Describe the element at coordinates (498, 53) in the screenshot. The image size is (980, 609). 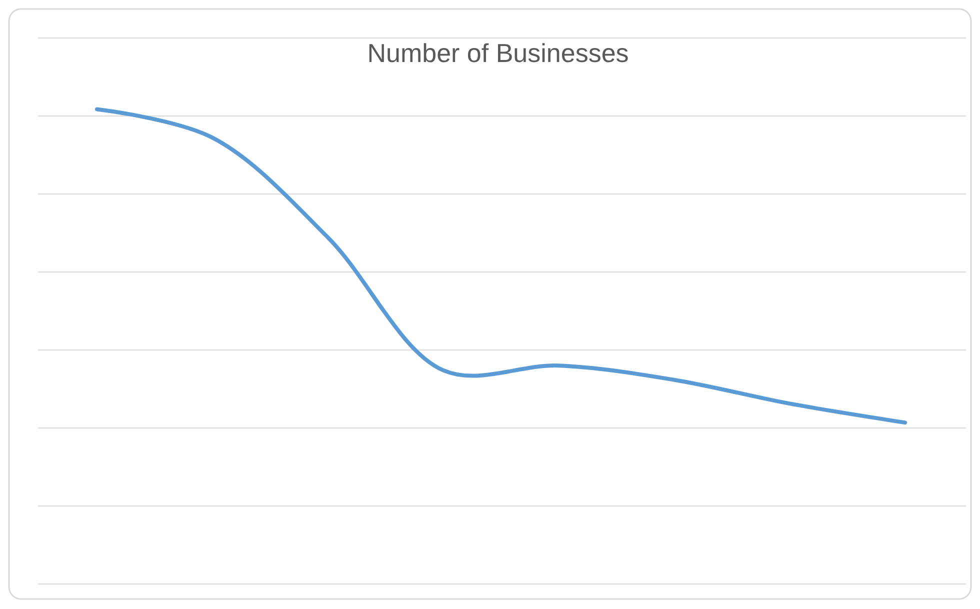
I see `chart-title: Number of Businesses` at that location.